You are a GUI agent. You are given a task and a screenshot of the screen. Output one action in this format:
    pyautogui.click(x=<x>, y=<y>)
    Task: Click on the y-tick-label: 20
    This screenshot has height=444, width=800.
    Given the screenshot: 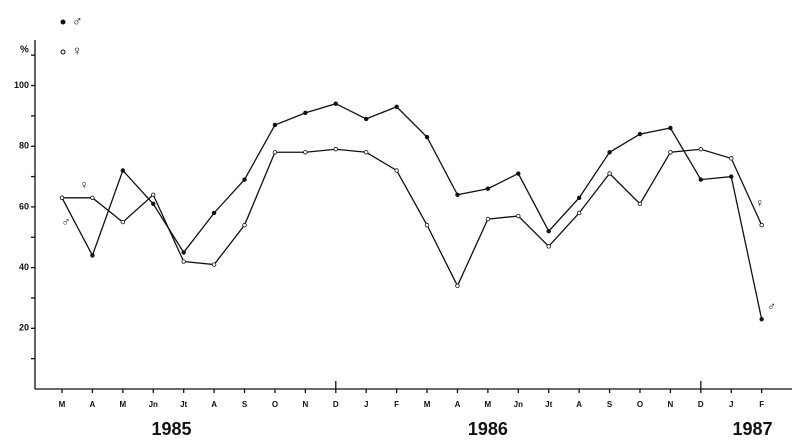 What is the action you would take?
    pyautogui.click(x=24, y=328)
    